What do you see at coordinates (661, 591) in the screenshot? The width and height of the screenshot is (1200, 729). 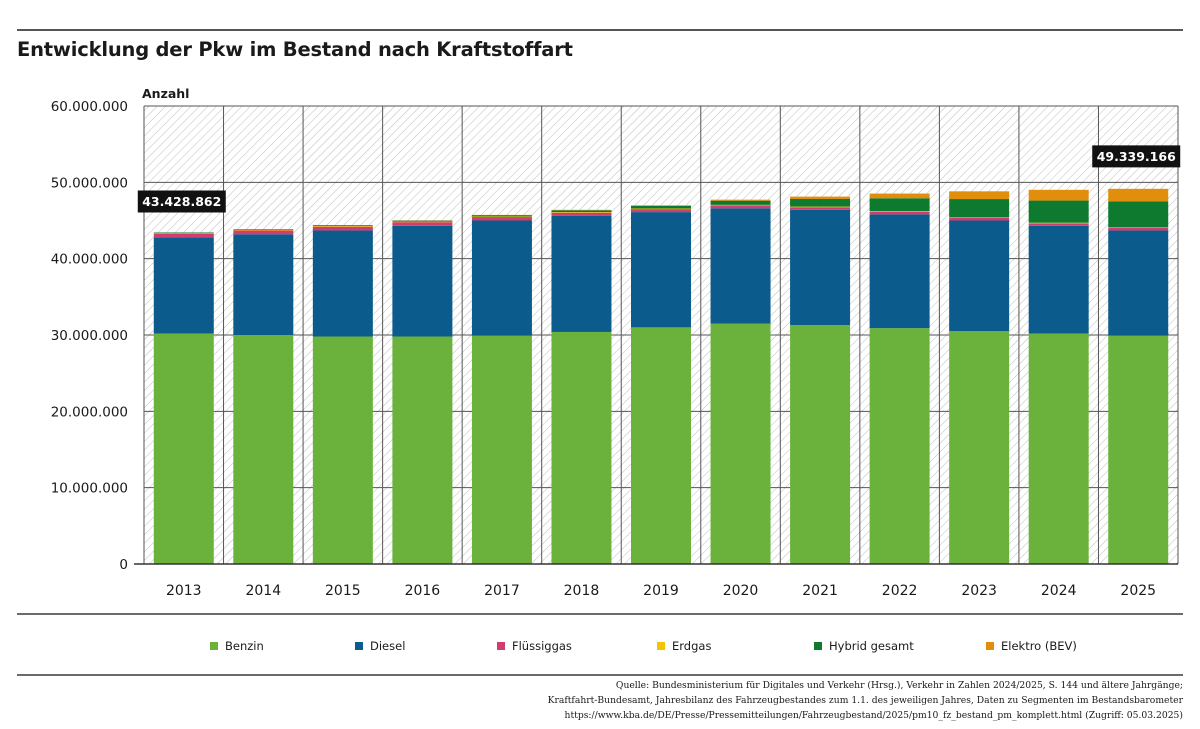 I see `x-tick-label: 2019` at bounding box center [661, 591].